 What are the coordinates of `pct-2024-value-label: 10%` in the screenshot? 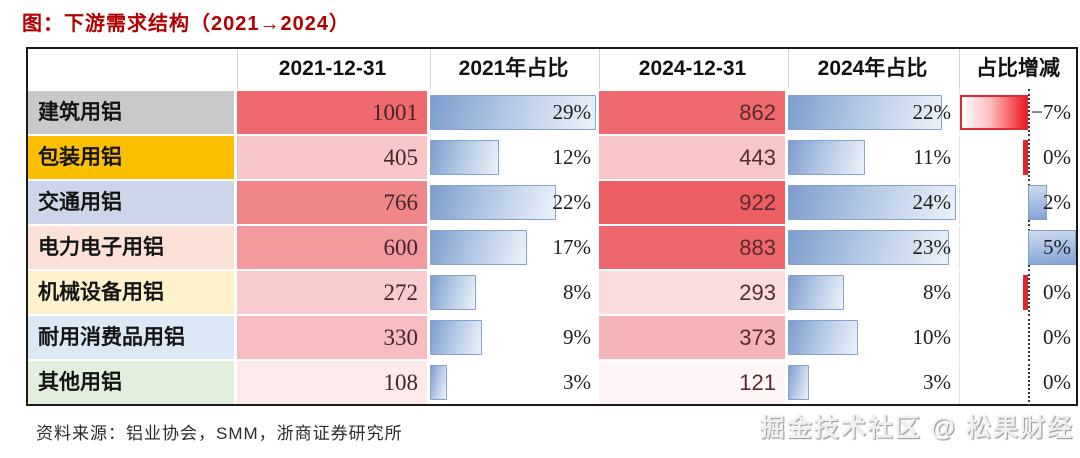 It's located at (932, 337).